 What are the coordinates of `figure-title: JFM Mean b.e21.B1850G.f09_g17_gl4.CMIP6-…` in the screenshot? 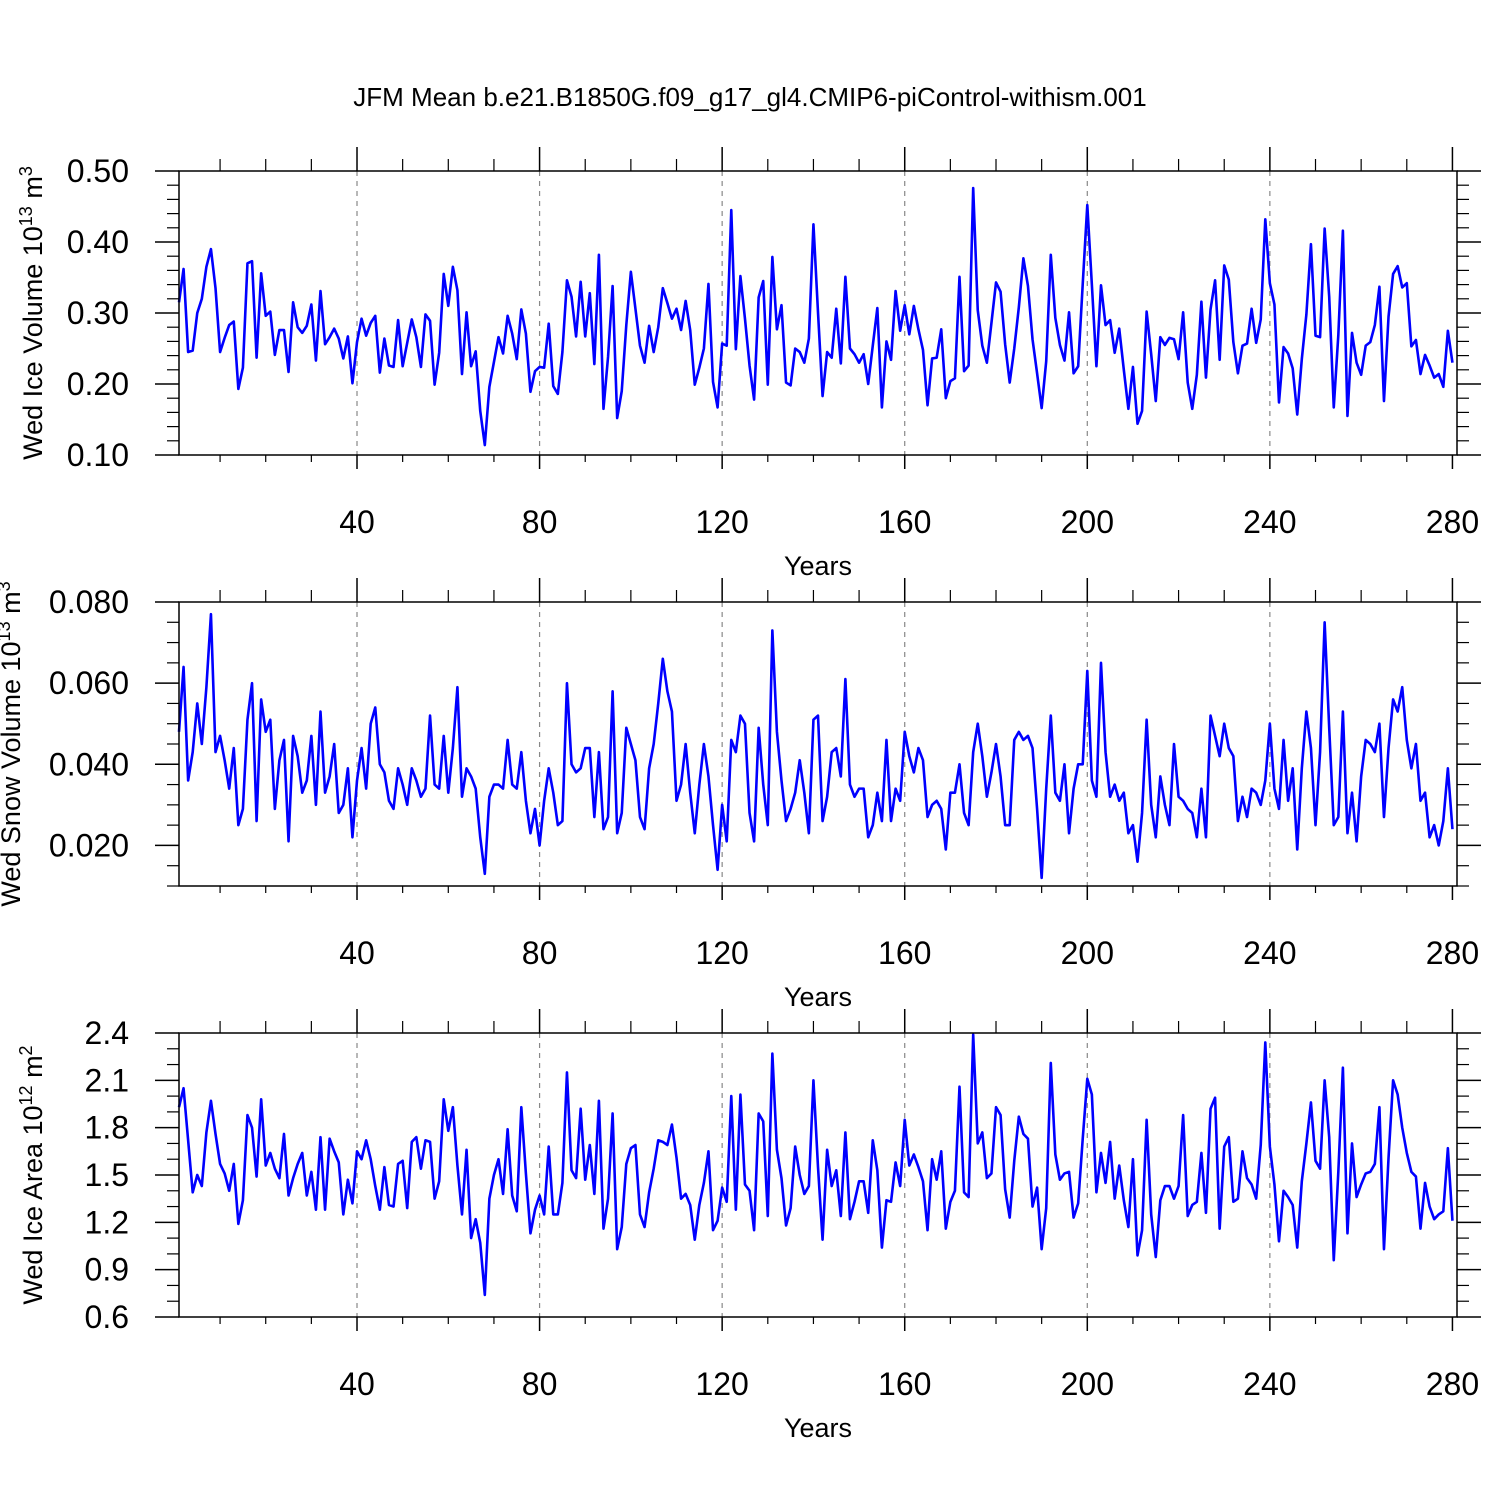 It's located at (750, 97).